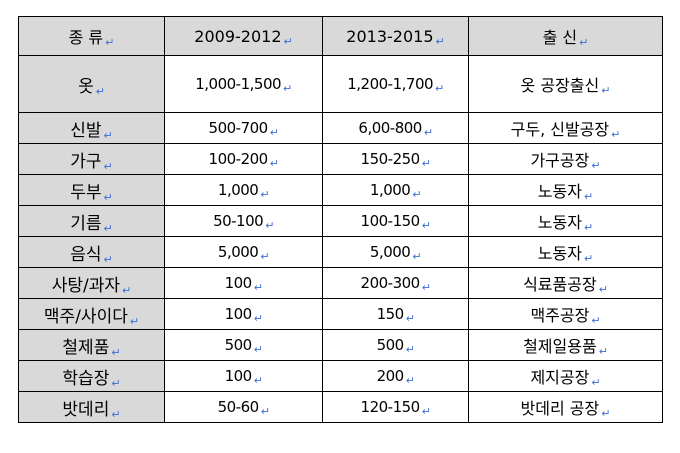 The width and height of the screenshot is (680, 453). Describe the element at coordinates (238, 159) in the screenshot. I see `cell-text: 100-200` at that location.